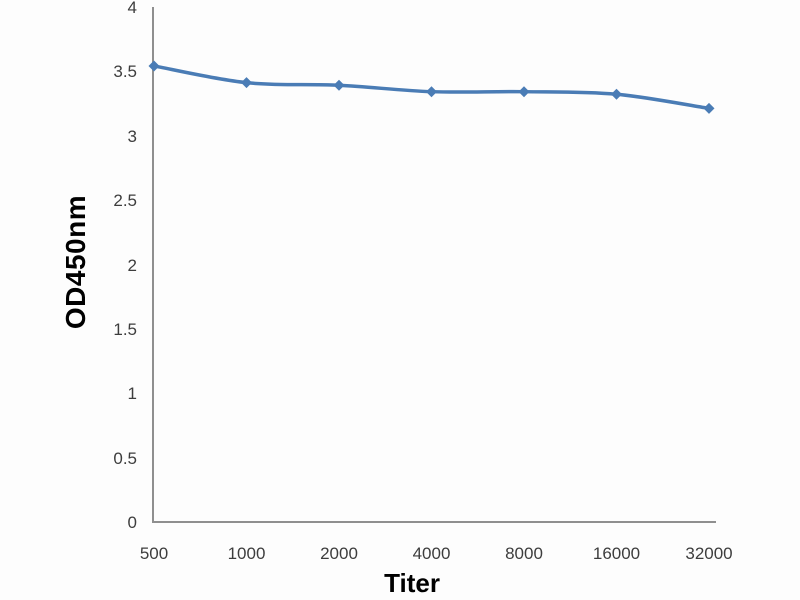  I want to click on y-tick-label: 1.5, so click(125, 329).